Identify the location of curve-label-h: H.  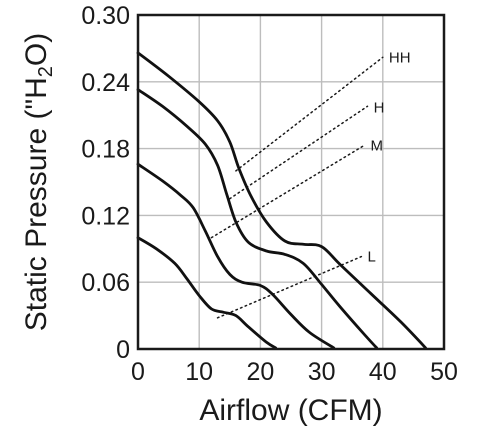
(379, 107).